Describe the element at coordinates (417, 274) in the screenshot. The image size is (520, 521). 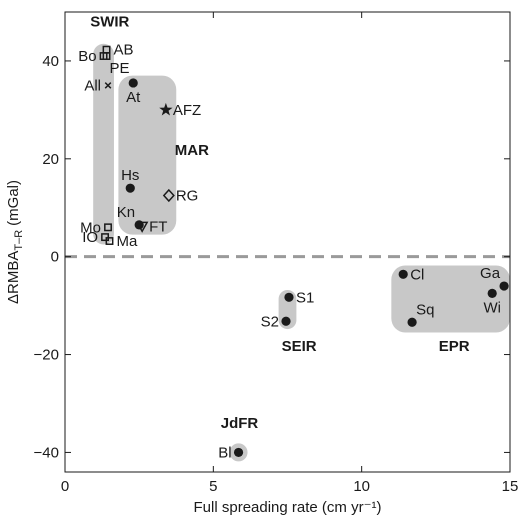
I see `label-cl: Cl` at that location.